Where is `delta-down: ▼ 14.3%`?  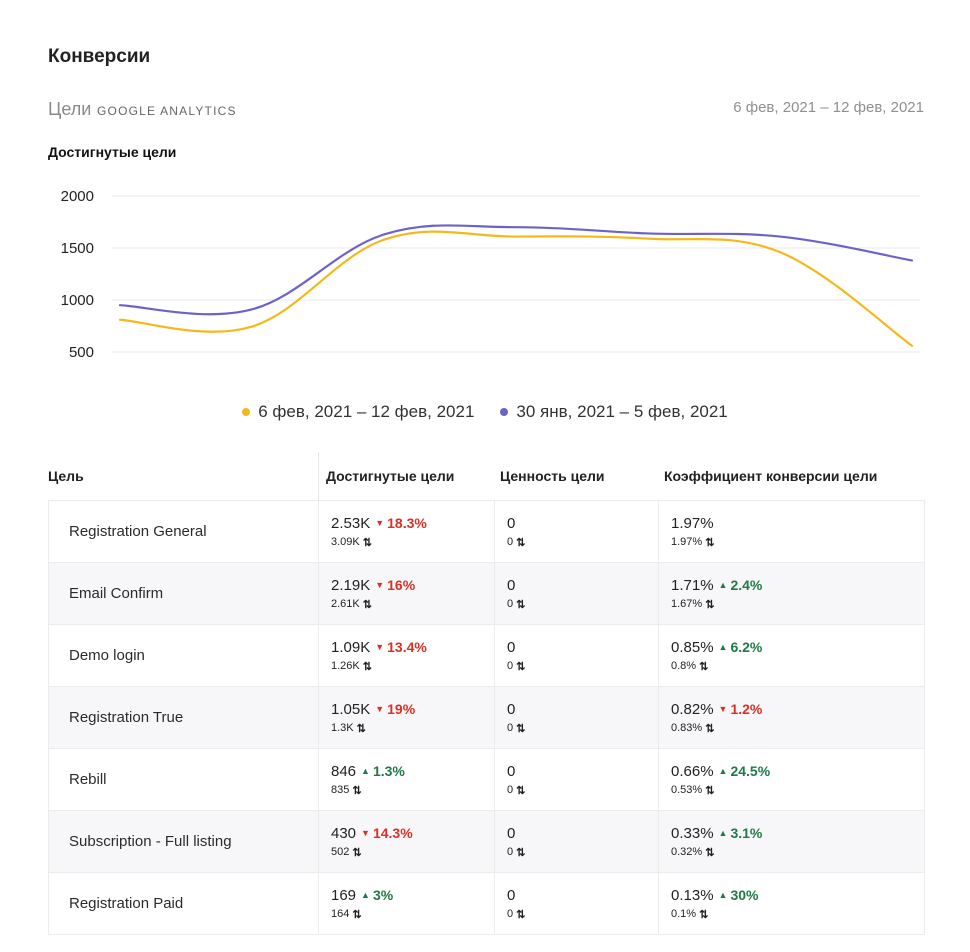 delta-down: ▼ 14.3% is located at coordinates (387, 833).